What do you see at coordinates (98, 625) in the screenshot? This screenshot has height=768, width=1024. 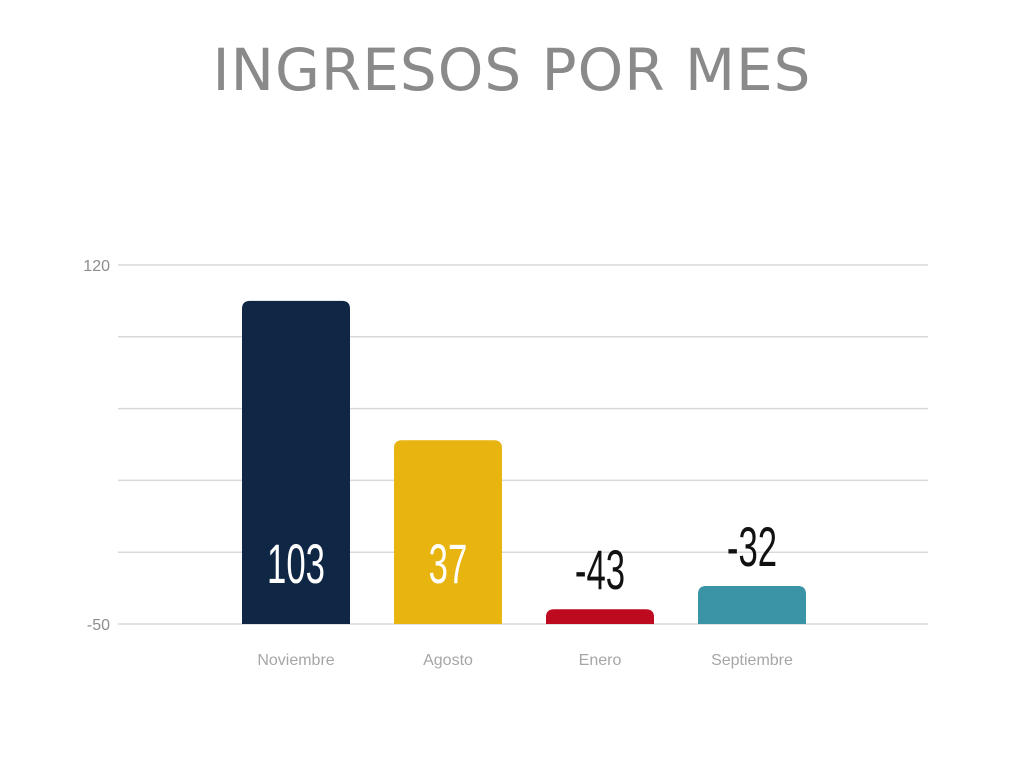 I see `y-tick-label: -50` at bounding box center [98, 625].